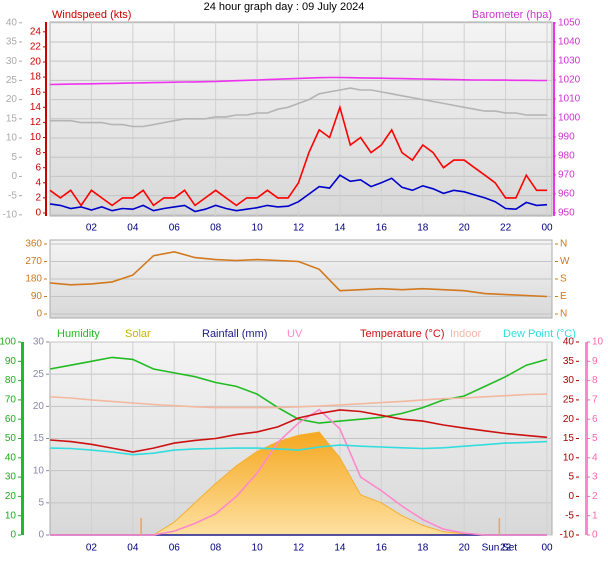 Image resolution: width=608 pixels, height=561 pixels. I want to click on y4-tick-label: 10, so click(598, 342).